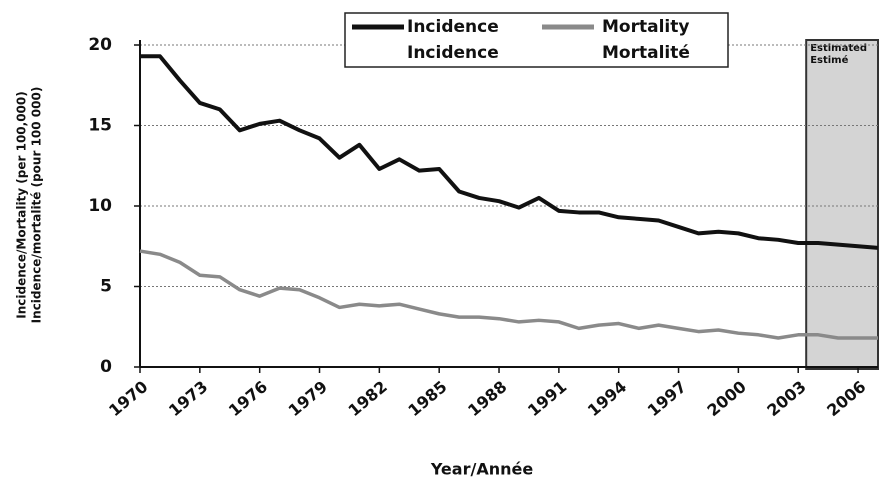  What do you see at coordinates (646, 53) in the screenshot?
I see `legend-label: Mortalité` at bounding box center [646, 53].